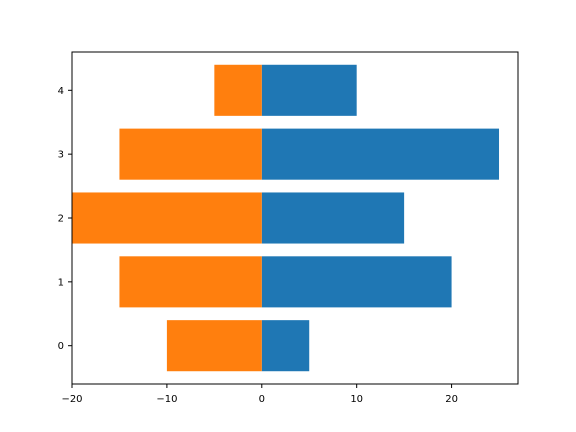 The image size is (576, 432). I want to click on x-tick-label: 0, so click(262, 399).